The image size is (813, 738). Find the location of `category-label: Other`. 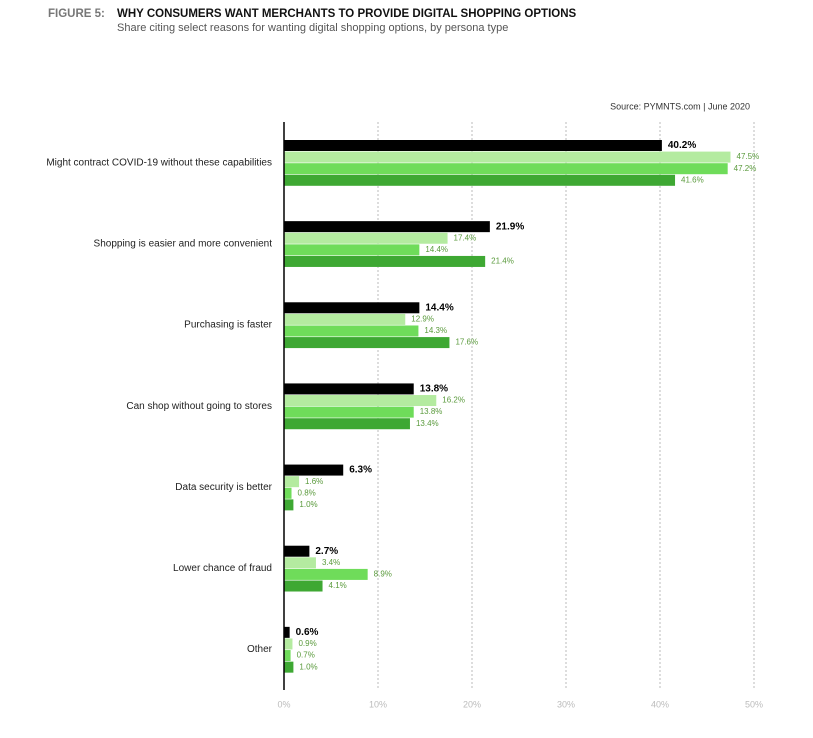

category-label: Other is located at coordinates (260, 649).